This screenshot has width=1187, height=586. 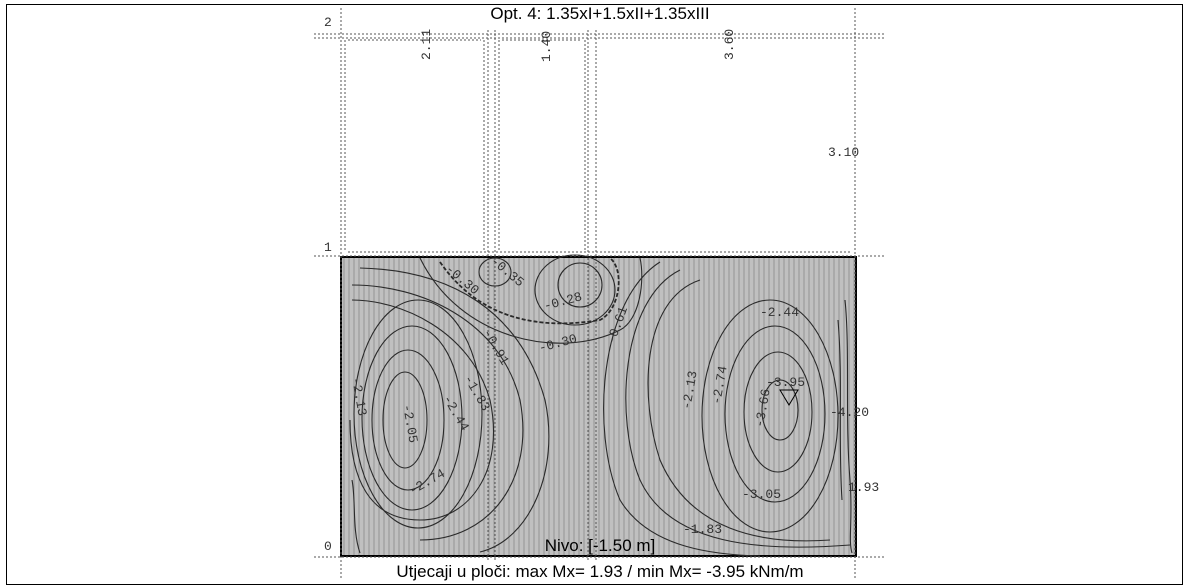 What do you see at coordinates (410, 423) in the screenshot?
I see `contour-label: -2.05` at bounding box center [410, 423].